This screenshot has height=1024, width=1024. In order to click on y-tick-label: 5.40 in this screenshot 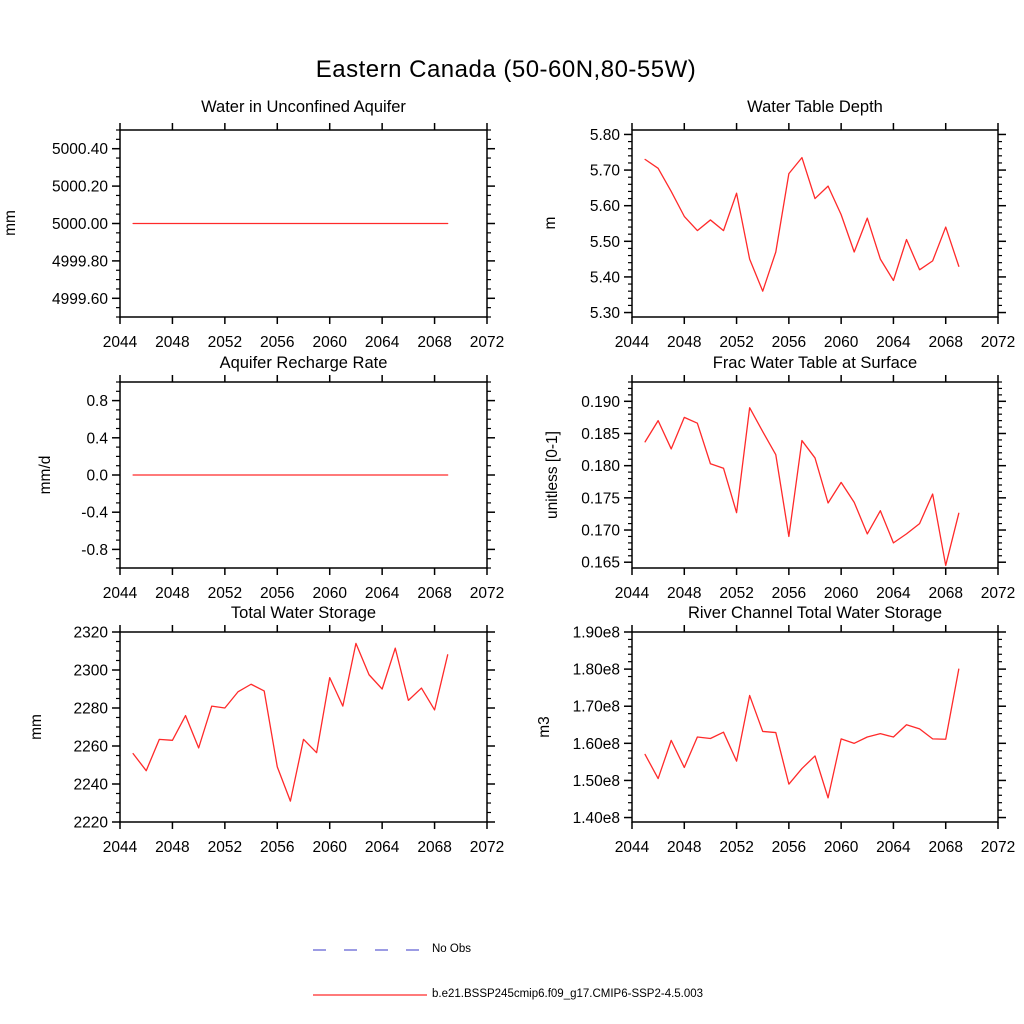, I will do `click(605, 277)`.